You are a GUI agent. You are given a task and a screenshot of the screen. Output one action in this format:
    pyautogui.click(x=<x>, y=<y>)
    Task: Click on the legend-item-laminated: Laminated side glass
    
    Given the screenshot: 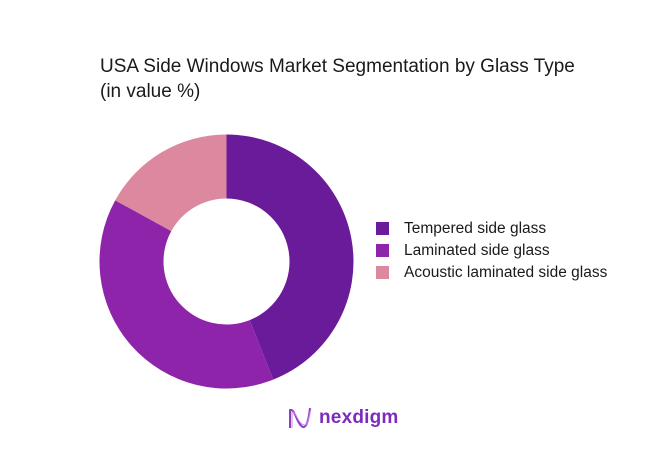 What is the action you would take?
    pyautogui.click(x=500, y=251)
    